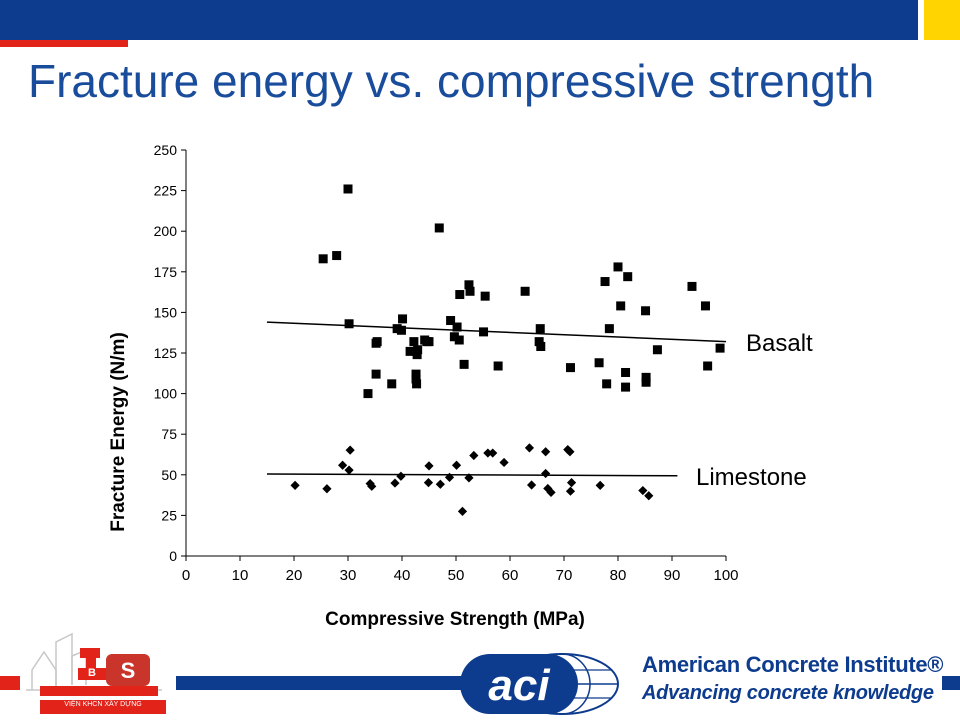 This screenshot has height=720, width=960. Describe the element at coordinates (118, 432) in the screenshot. I see `y-axis-label: Fracture Energy (N/m)` at that location.